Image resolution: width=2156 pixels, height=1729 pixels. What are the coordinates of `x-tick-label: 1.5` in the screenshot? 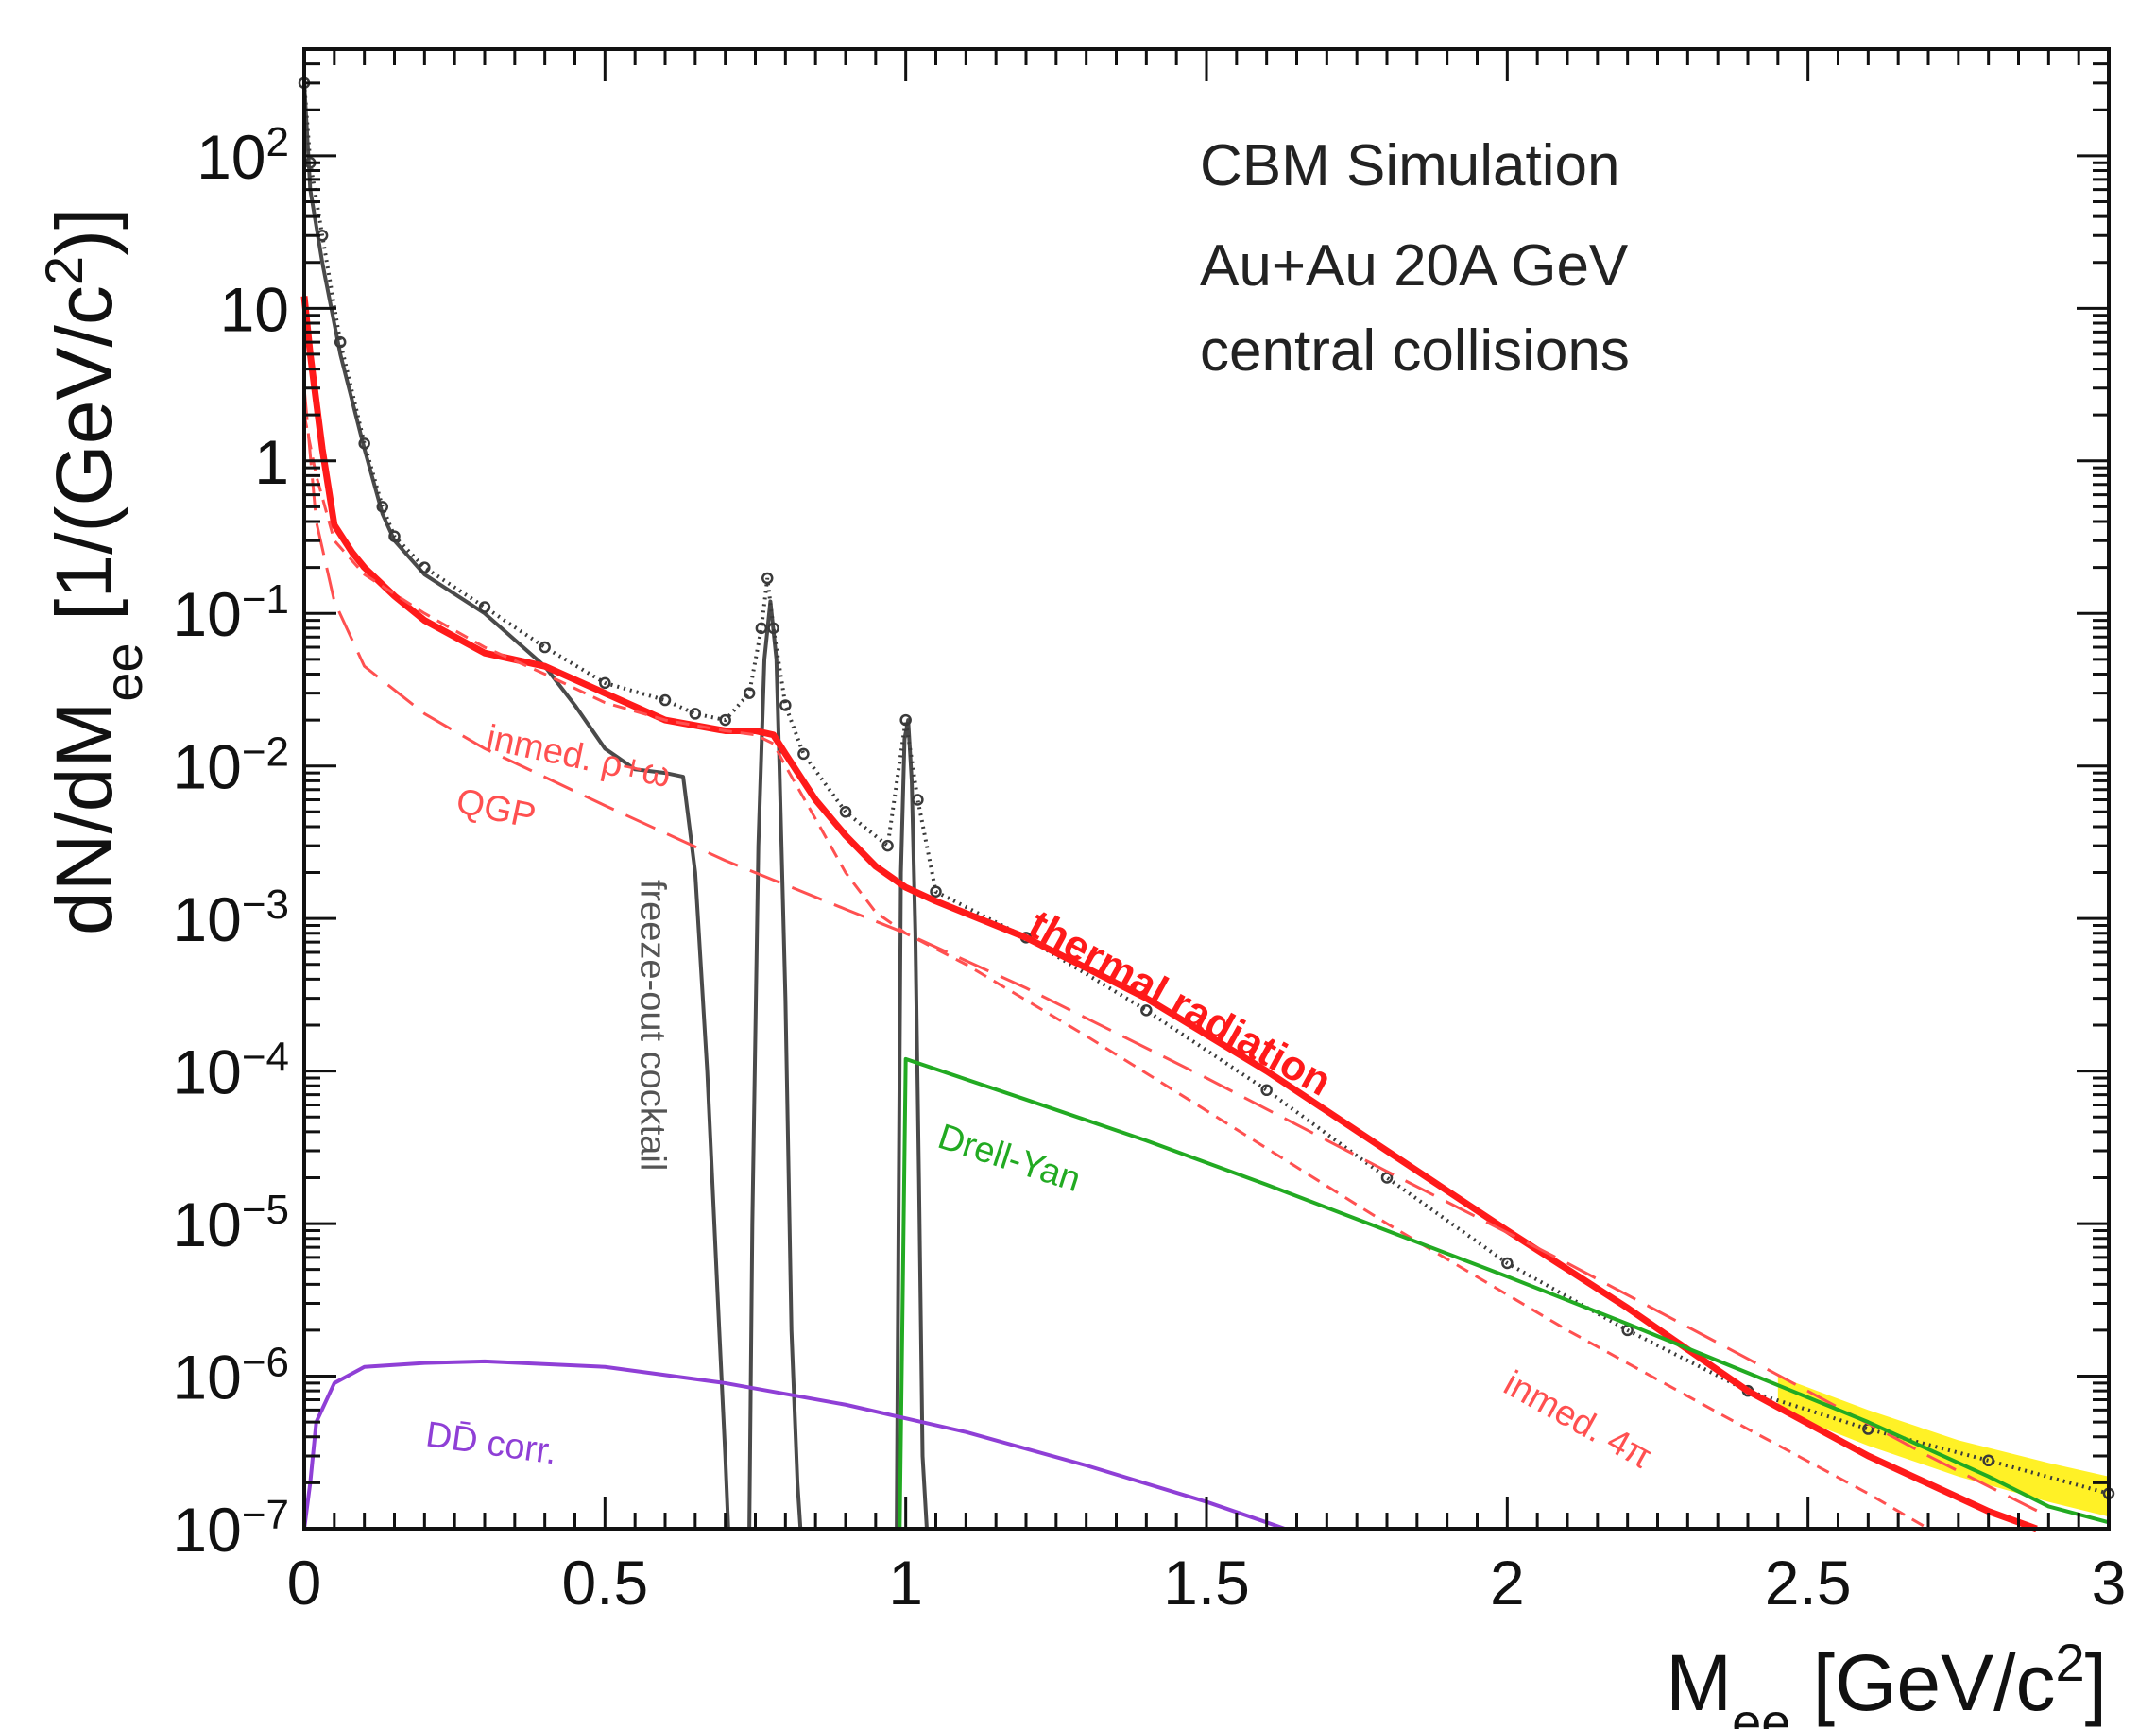 It's located at (1206, 1583).